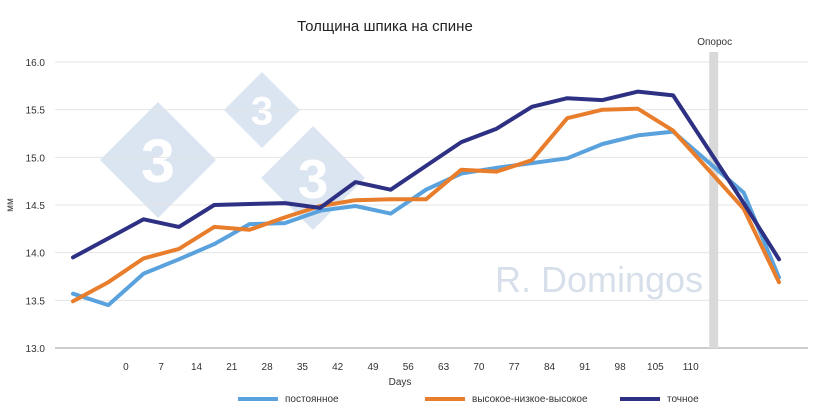  I want to click on legend-label: точное, so click(683, 399).